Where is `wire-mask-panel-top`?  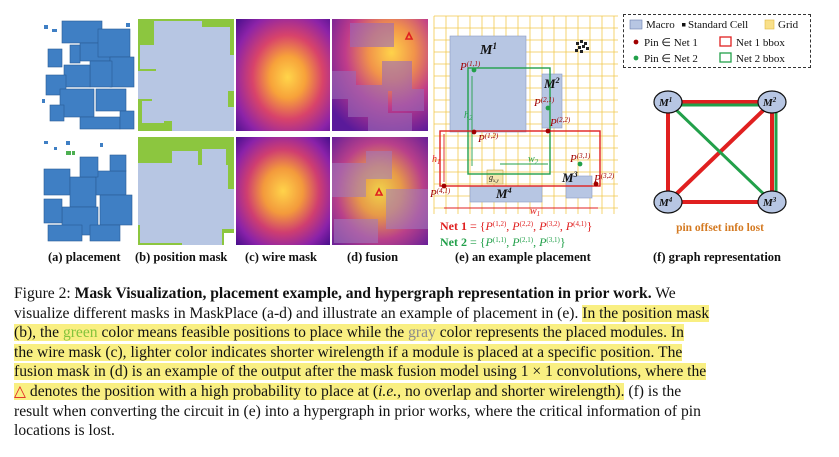 wire-mask-panel-top is located at coordinates (283, 75).